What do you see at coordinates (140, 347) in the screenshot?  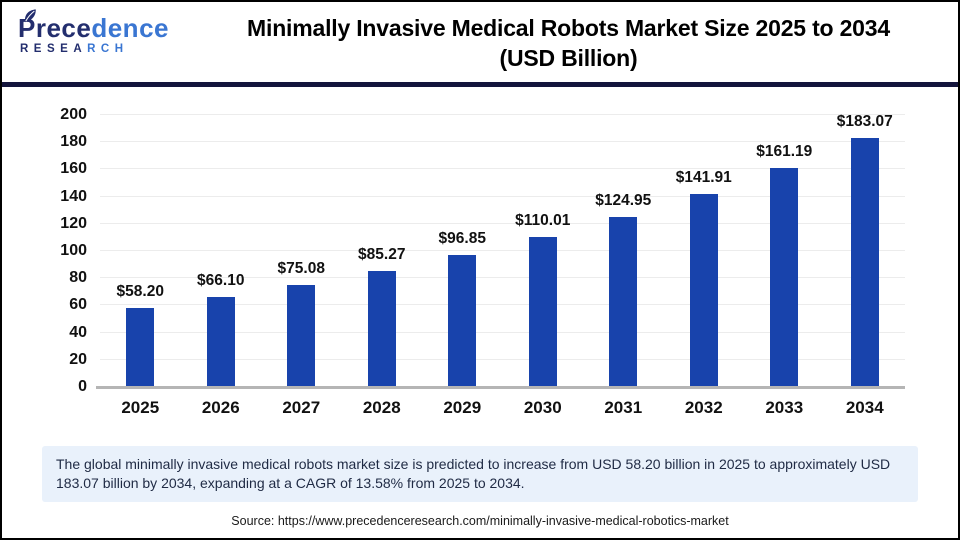 I see `bar-2025` at bounding box center [140, 347].